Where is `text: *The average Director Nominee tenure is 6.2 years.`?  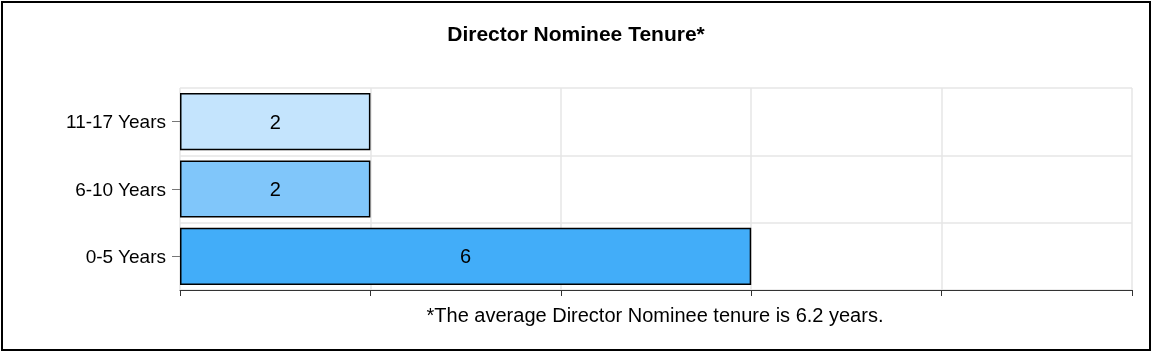 text: *The average Director Nominee tenure is 6.2 years. is located at coordinates (655, 315).